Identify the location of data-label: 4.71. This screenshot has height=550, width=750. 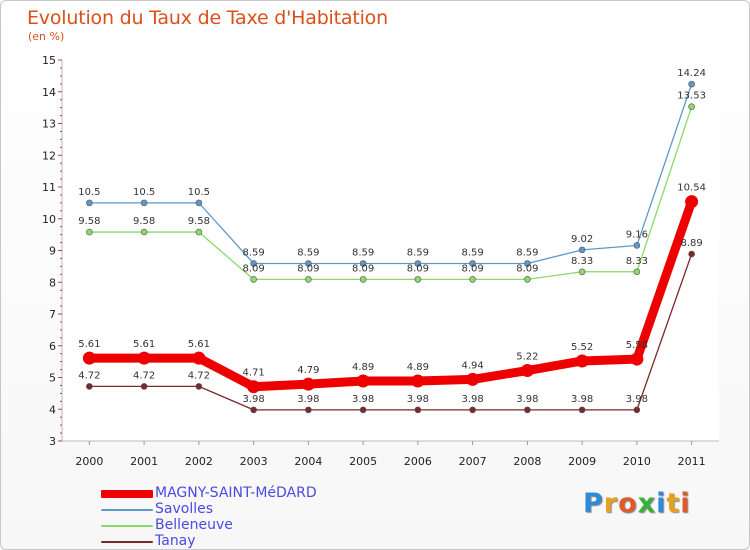
(253, 373).